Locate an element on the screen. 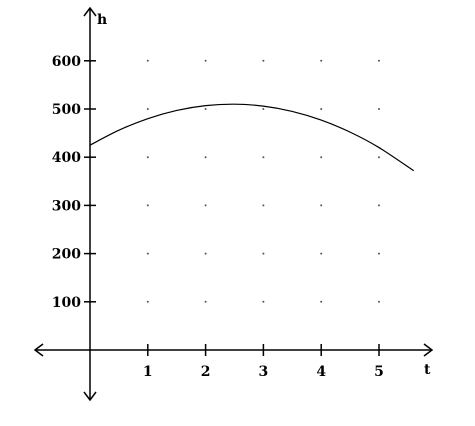 Image resolution: width=475 pixels, height=426 pixels. x-tick-label: 3 is located at coordinates (264, 372).